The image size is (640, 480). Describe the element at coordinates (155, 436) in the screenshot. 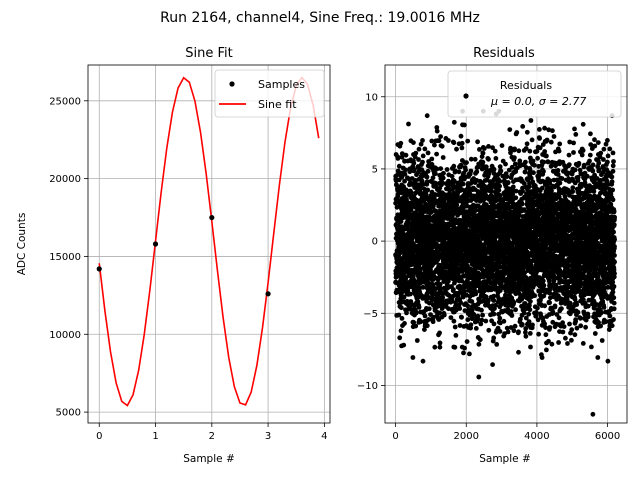

I see `left-x-tick-label: 1` at that location.